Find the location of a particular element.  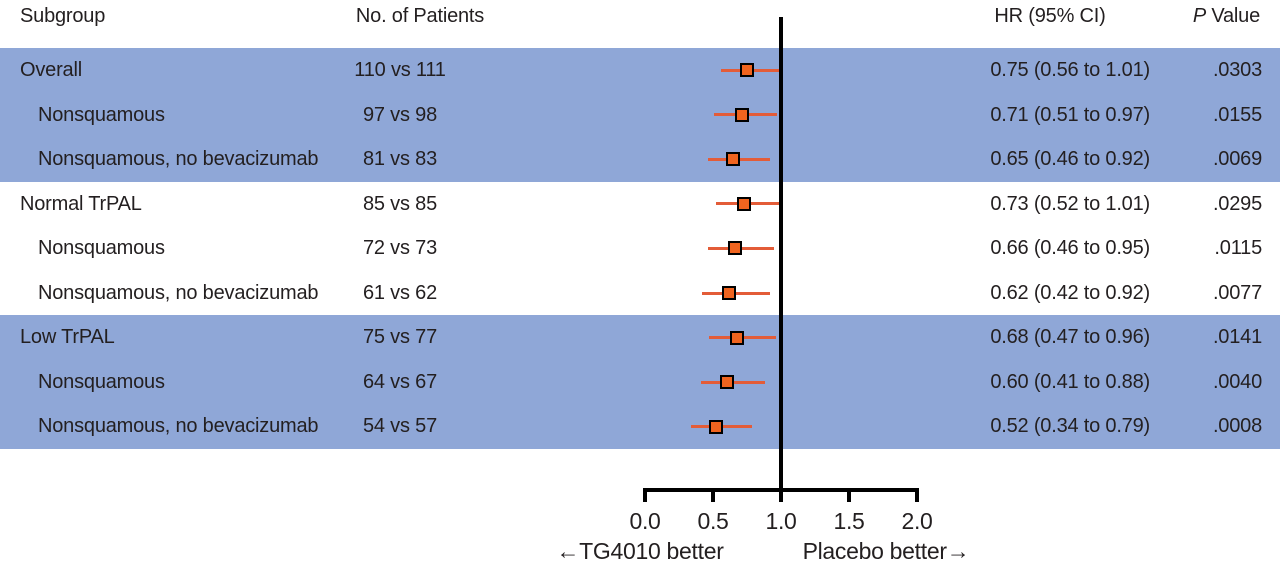

x-axis-tick-label: 1.5 is located at coordinates (849, 521).